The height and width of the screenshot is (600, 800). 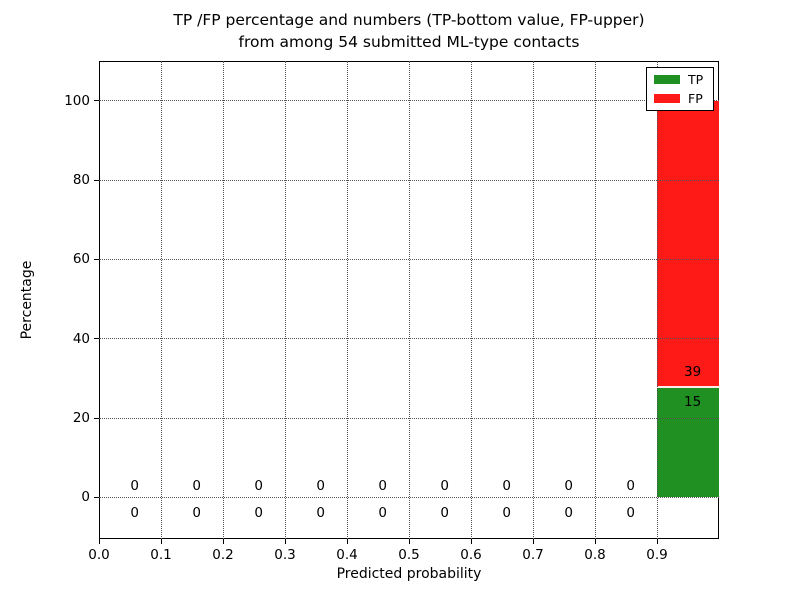 I want to click on x-tick-label: 0.3, so click(x=285, y=555).